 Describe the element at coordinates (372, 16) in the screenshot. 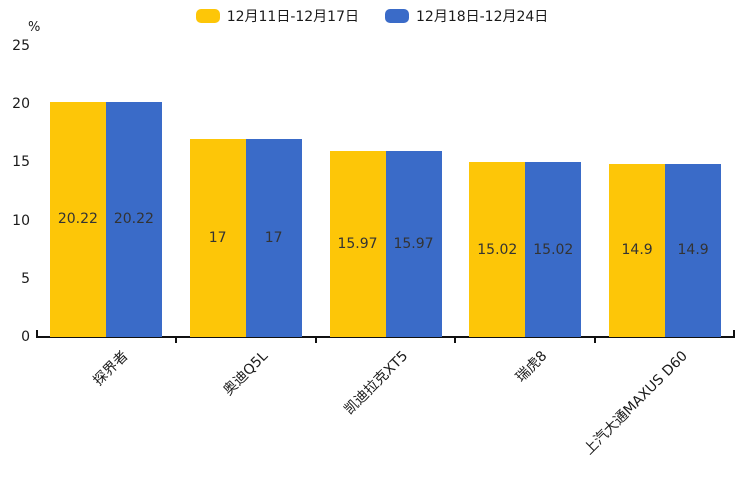

I see `legend: 12月11日-12月17日 12月18日-12月24日` at that location.